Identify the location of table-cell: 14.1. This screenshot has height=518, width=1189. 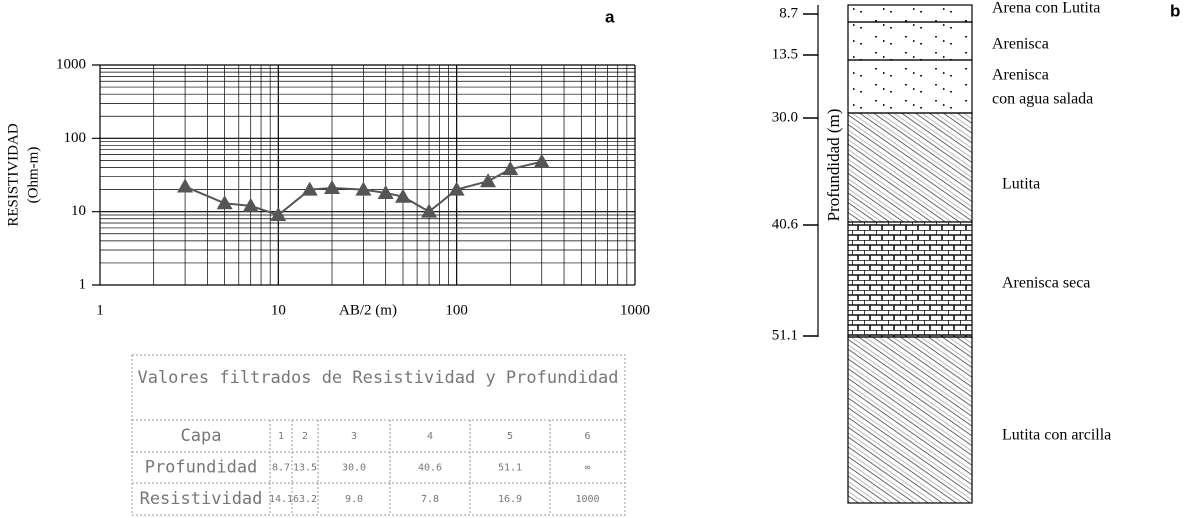
(281, 499).